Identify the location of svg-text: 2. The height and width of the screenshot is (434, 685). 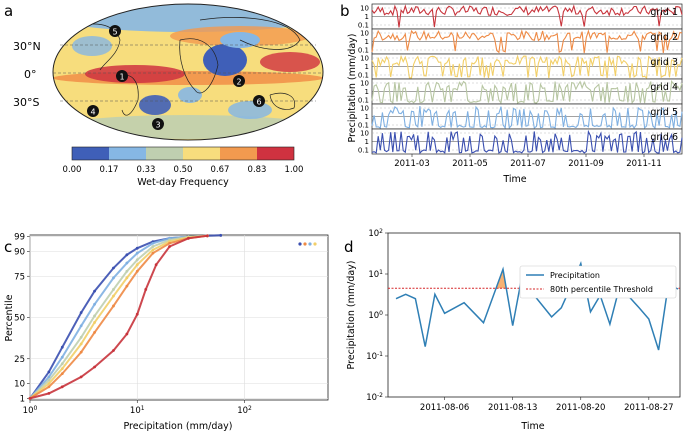
(238, 82).